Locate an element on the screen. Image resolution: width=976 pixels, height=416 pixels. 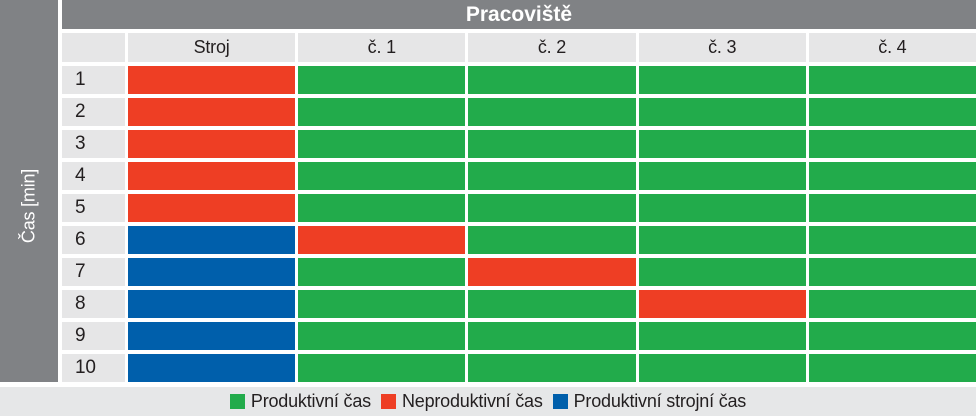
time-axis-label: Čas [min] is located at coordinates (28, 206).